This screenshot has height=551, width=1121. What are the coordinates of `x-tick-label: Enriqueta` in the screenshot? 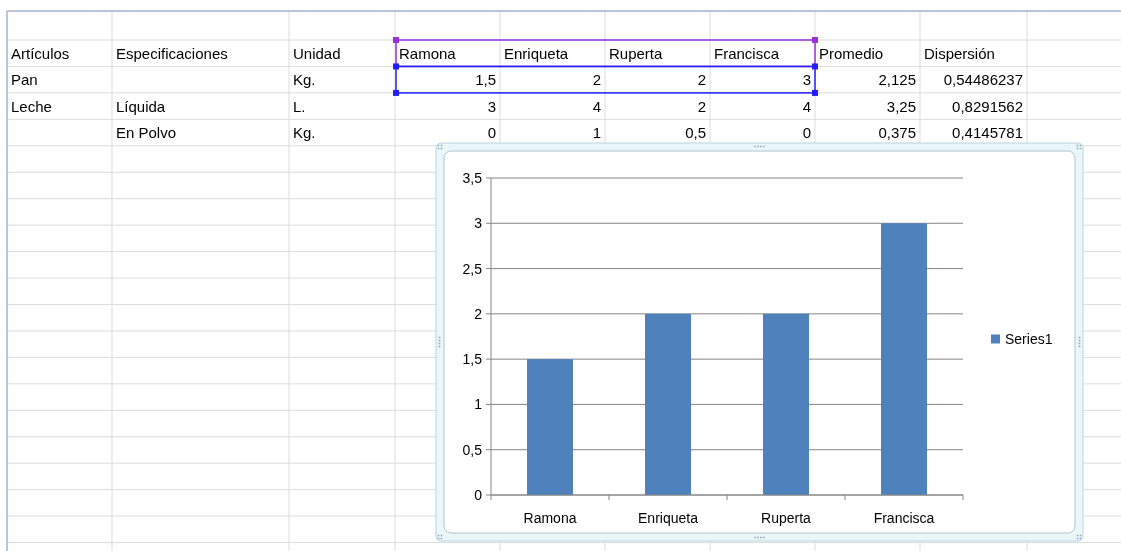 It's located at (668, 518).